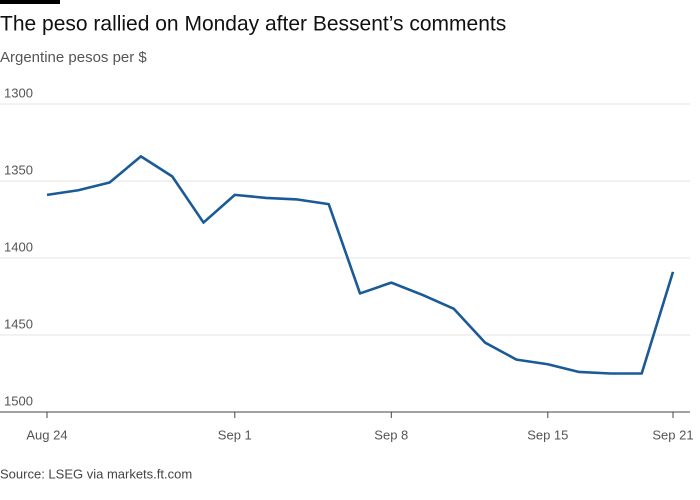  I want to click on chart-subtitle: Argentine pesos per $, so click(73, 57).